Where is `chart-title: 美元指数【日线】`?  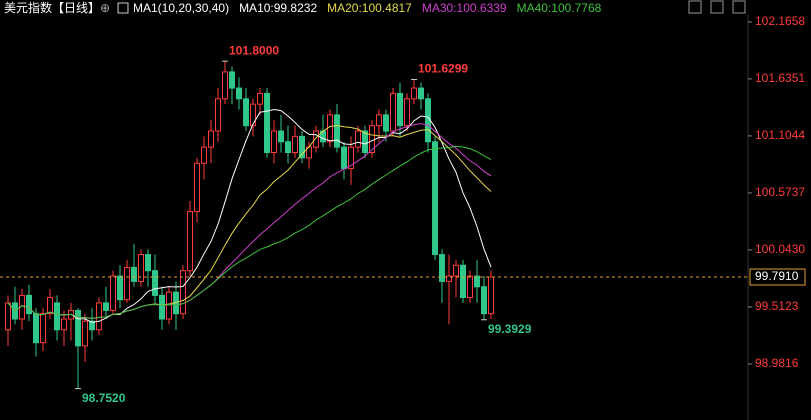 chart-title: 美元指数【日线】 is located at coordinates (52, 7).